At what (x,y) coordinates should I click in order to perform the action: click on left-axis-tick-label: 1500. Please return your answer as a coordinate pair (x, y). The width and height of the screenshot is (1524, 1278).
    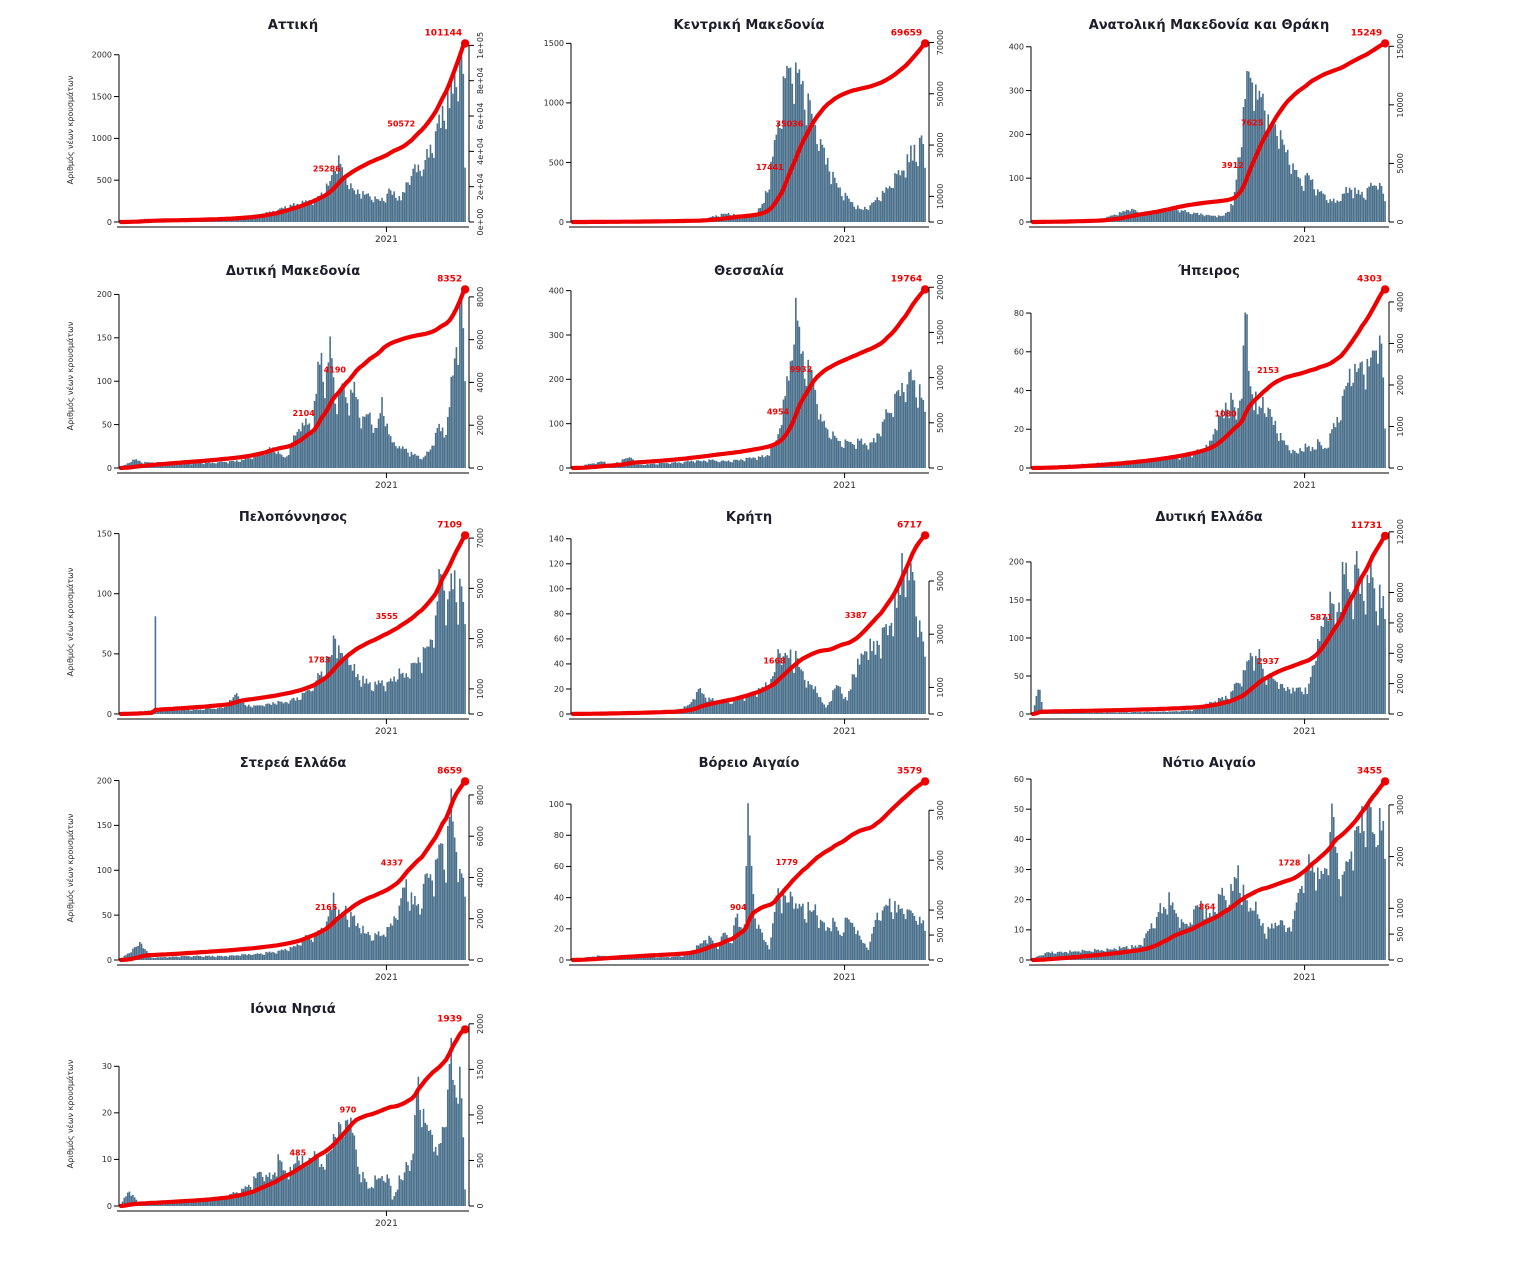
    Looking at the image, I should click on (102, 96).